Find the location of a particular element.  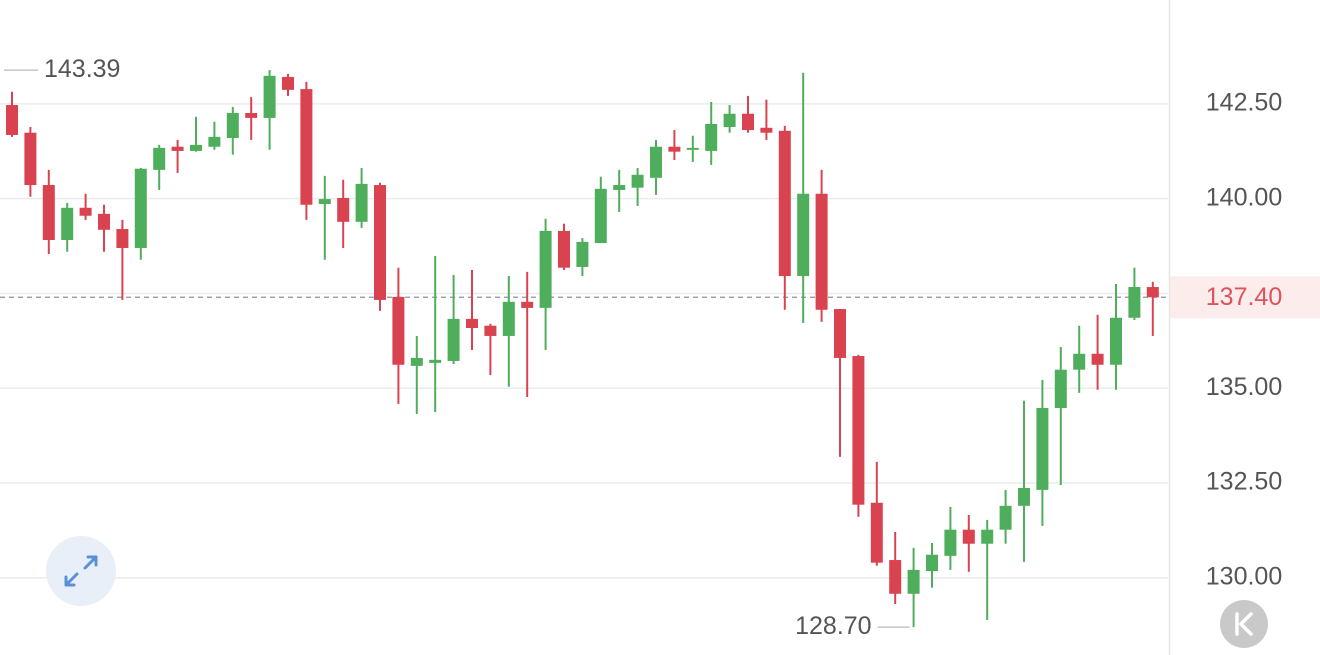

expand-button-bg is located at coordinates (81, 571).